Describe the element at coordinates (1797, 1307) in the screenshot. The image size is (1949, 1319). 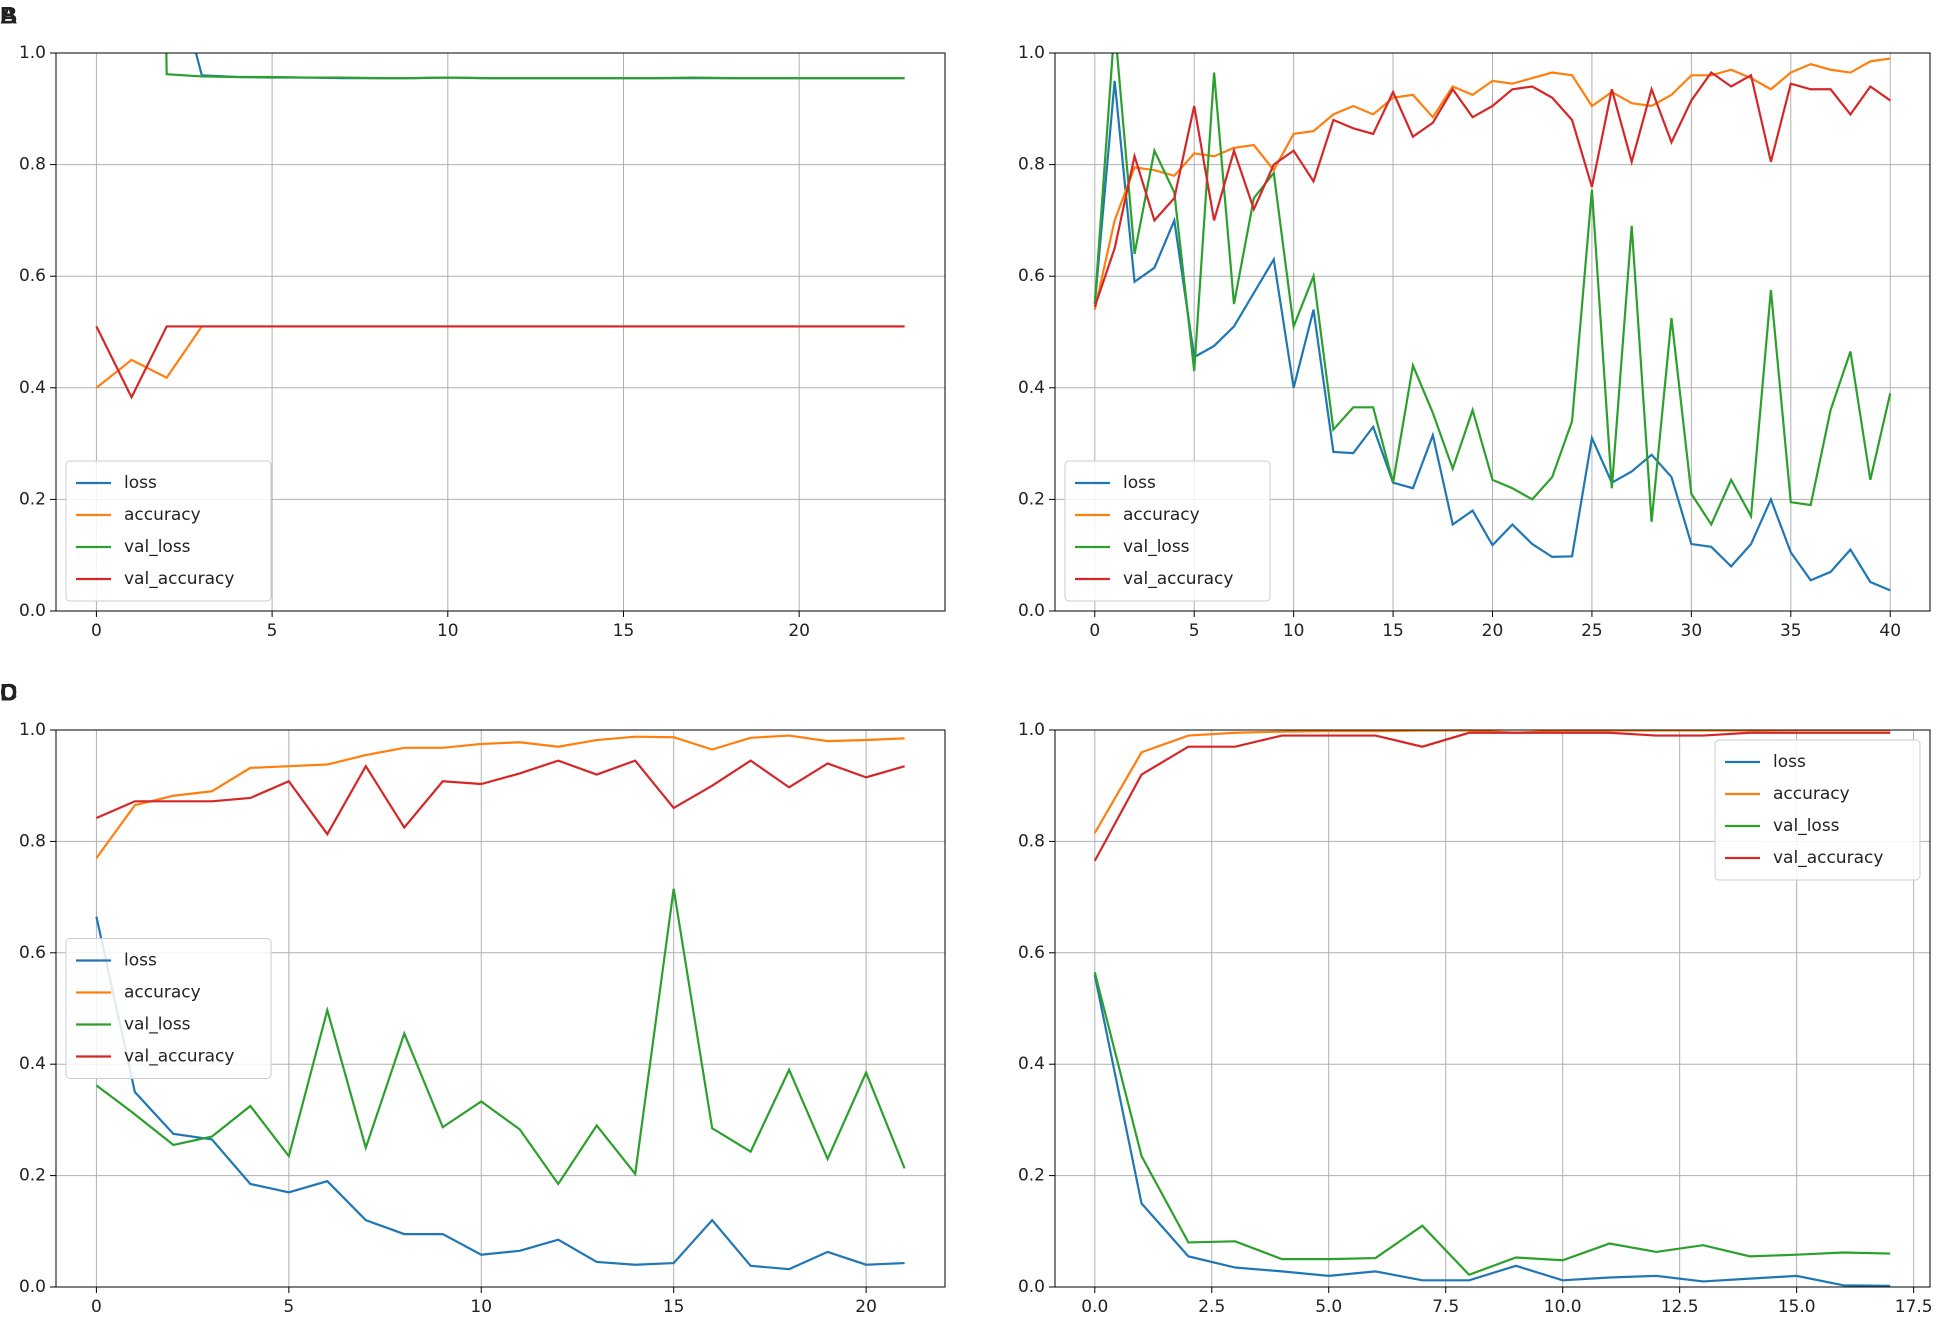
I see `x-tick-label: 15.0` at that location.